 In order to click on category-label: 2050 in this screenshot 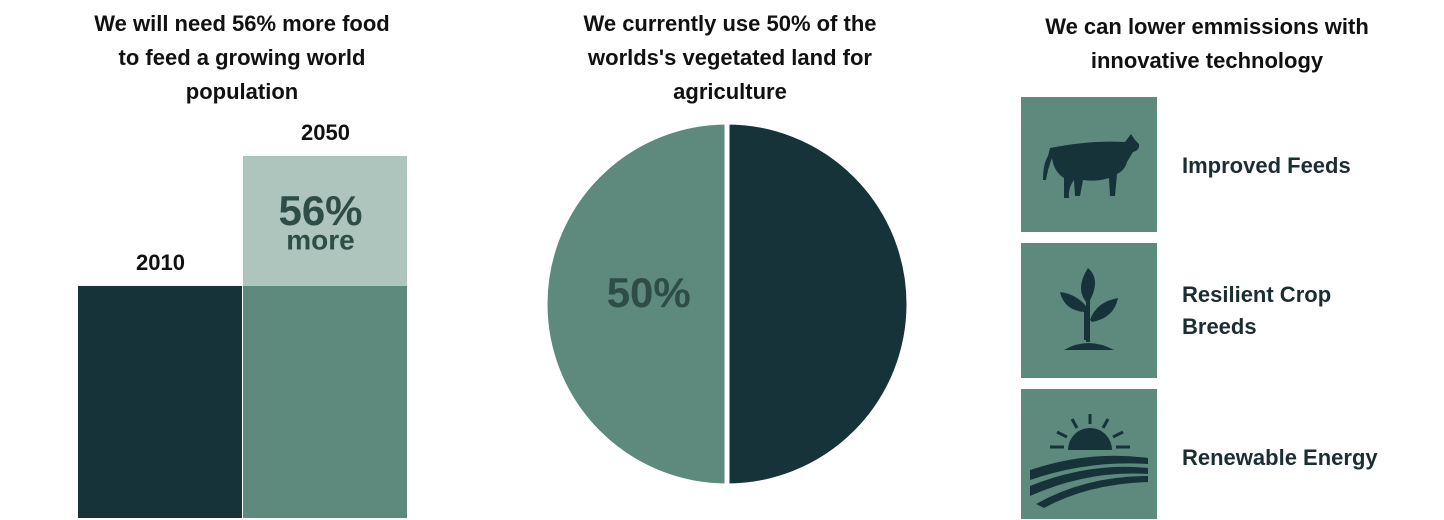, I will do `click(325, 132)`.